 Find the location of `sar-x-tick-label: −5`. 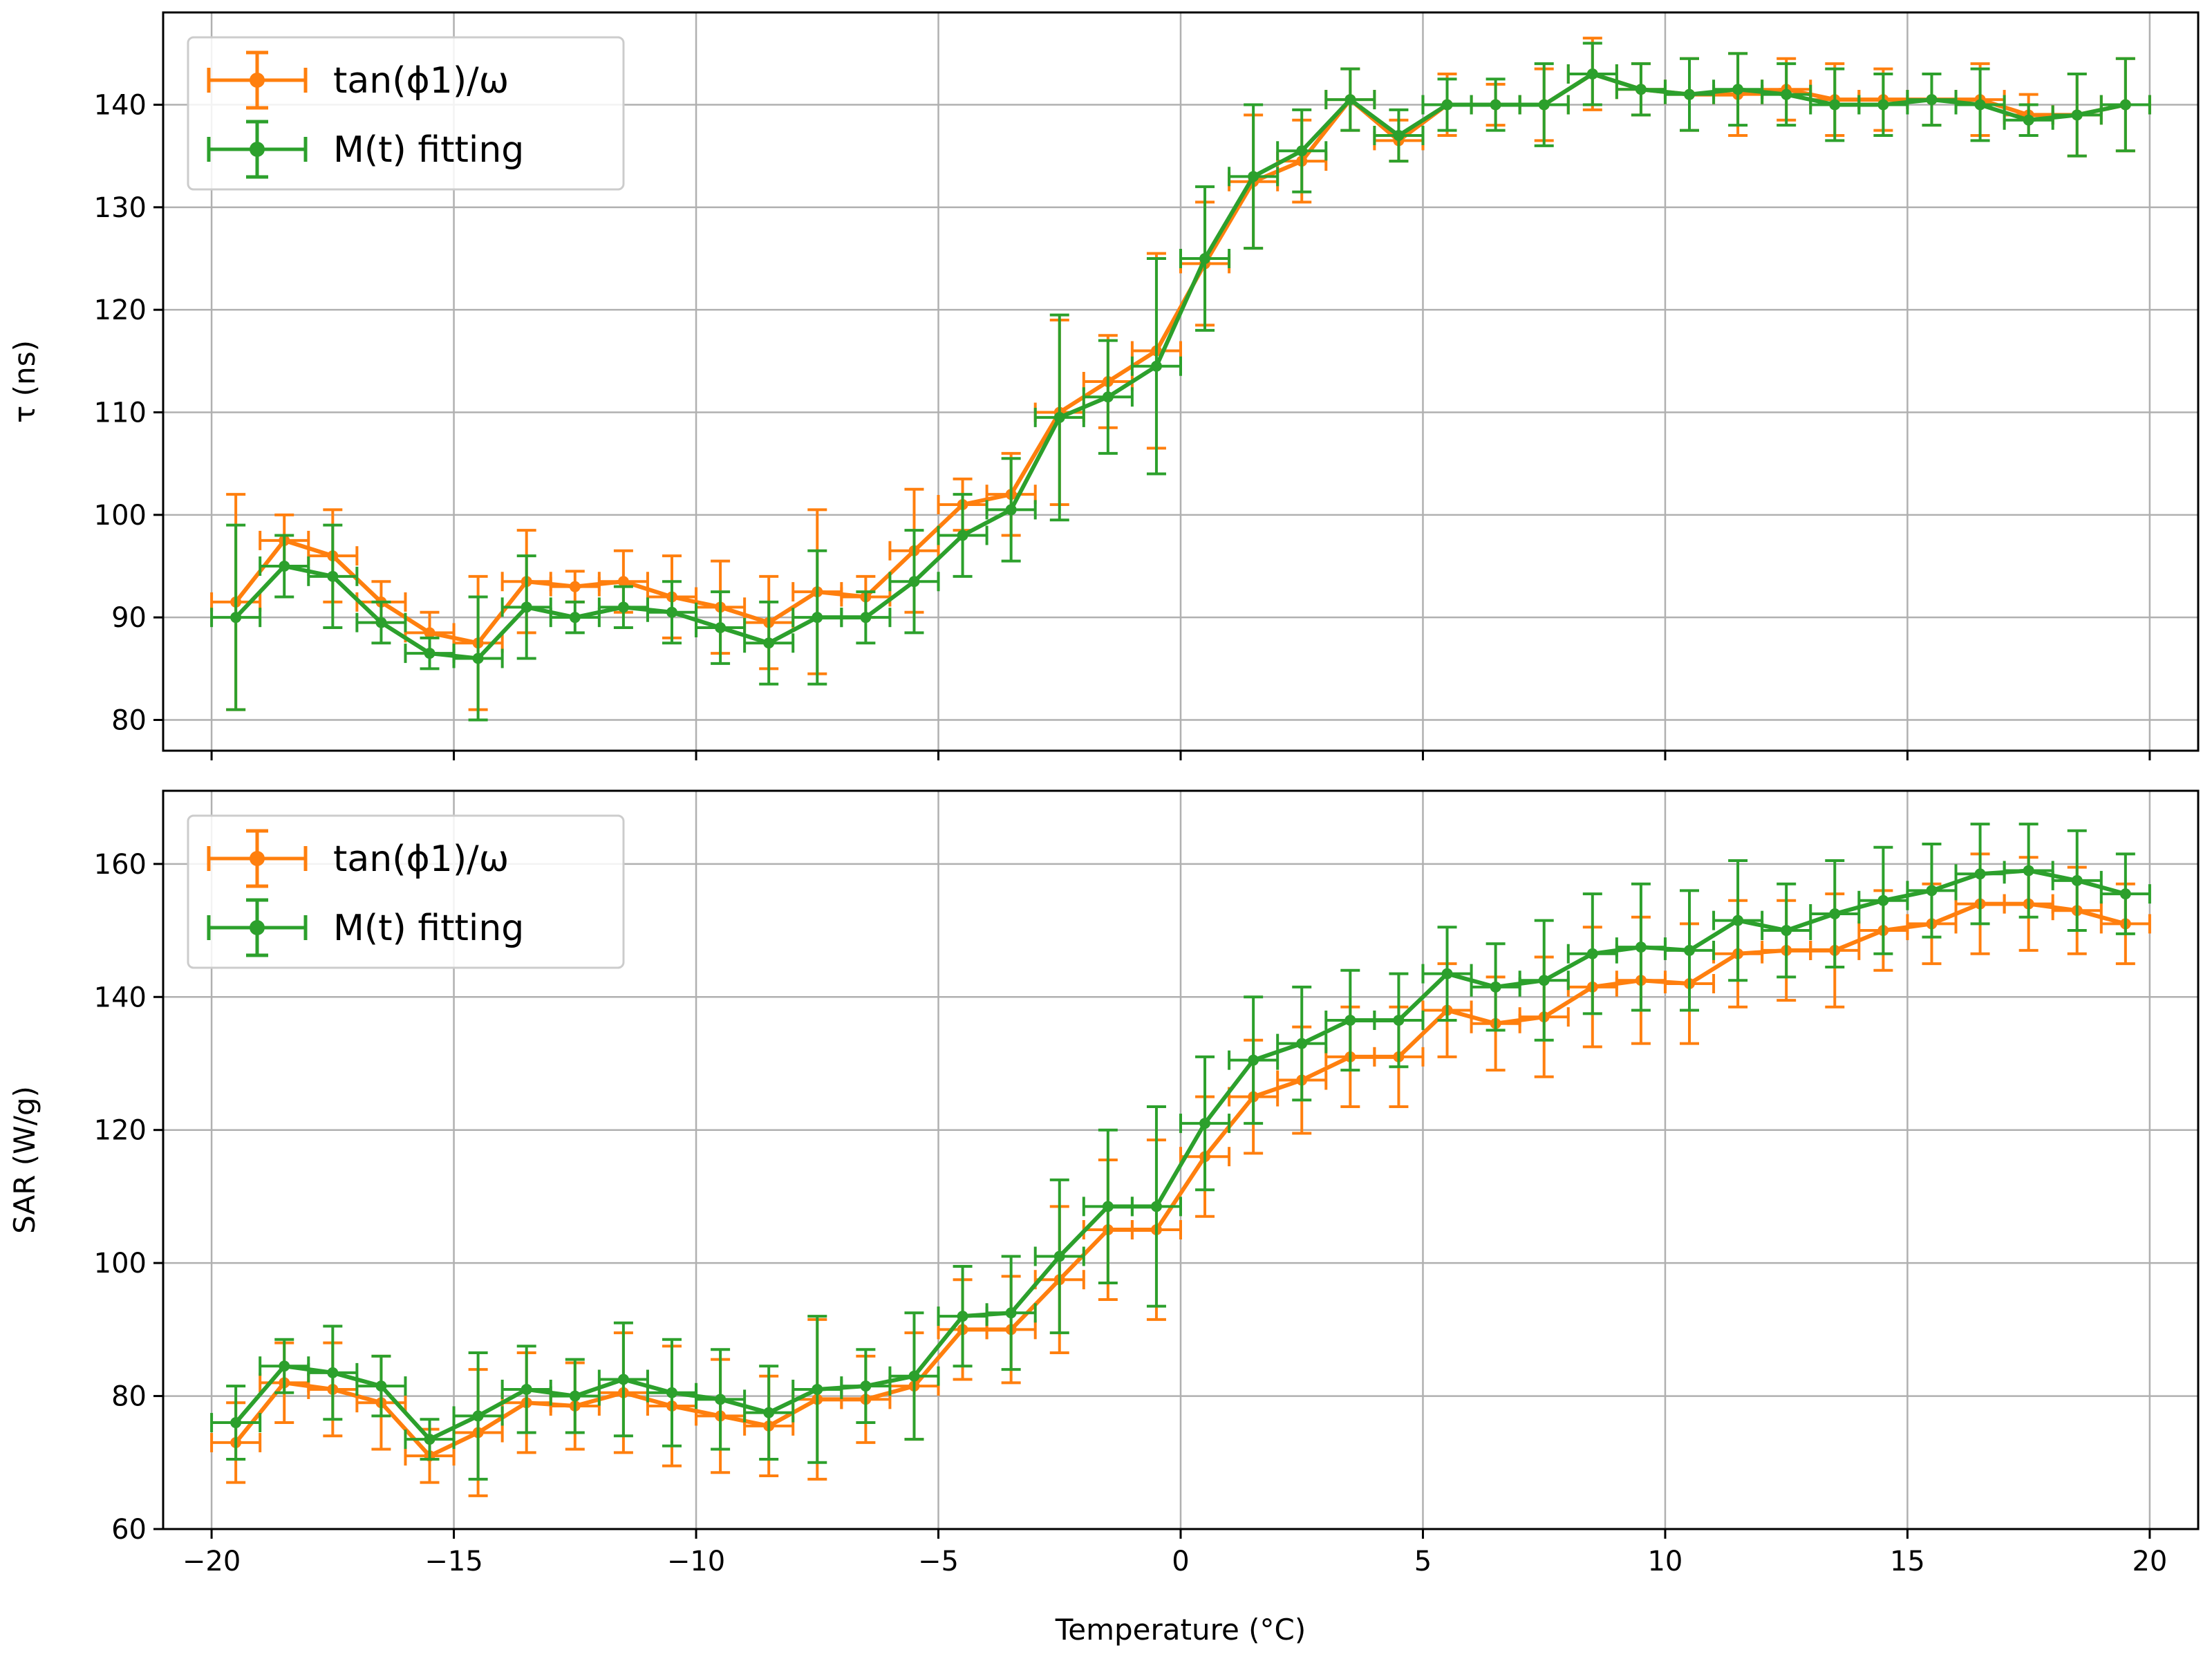

sar-x-tick-label: −5 is located at coordinates (938, 1562).